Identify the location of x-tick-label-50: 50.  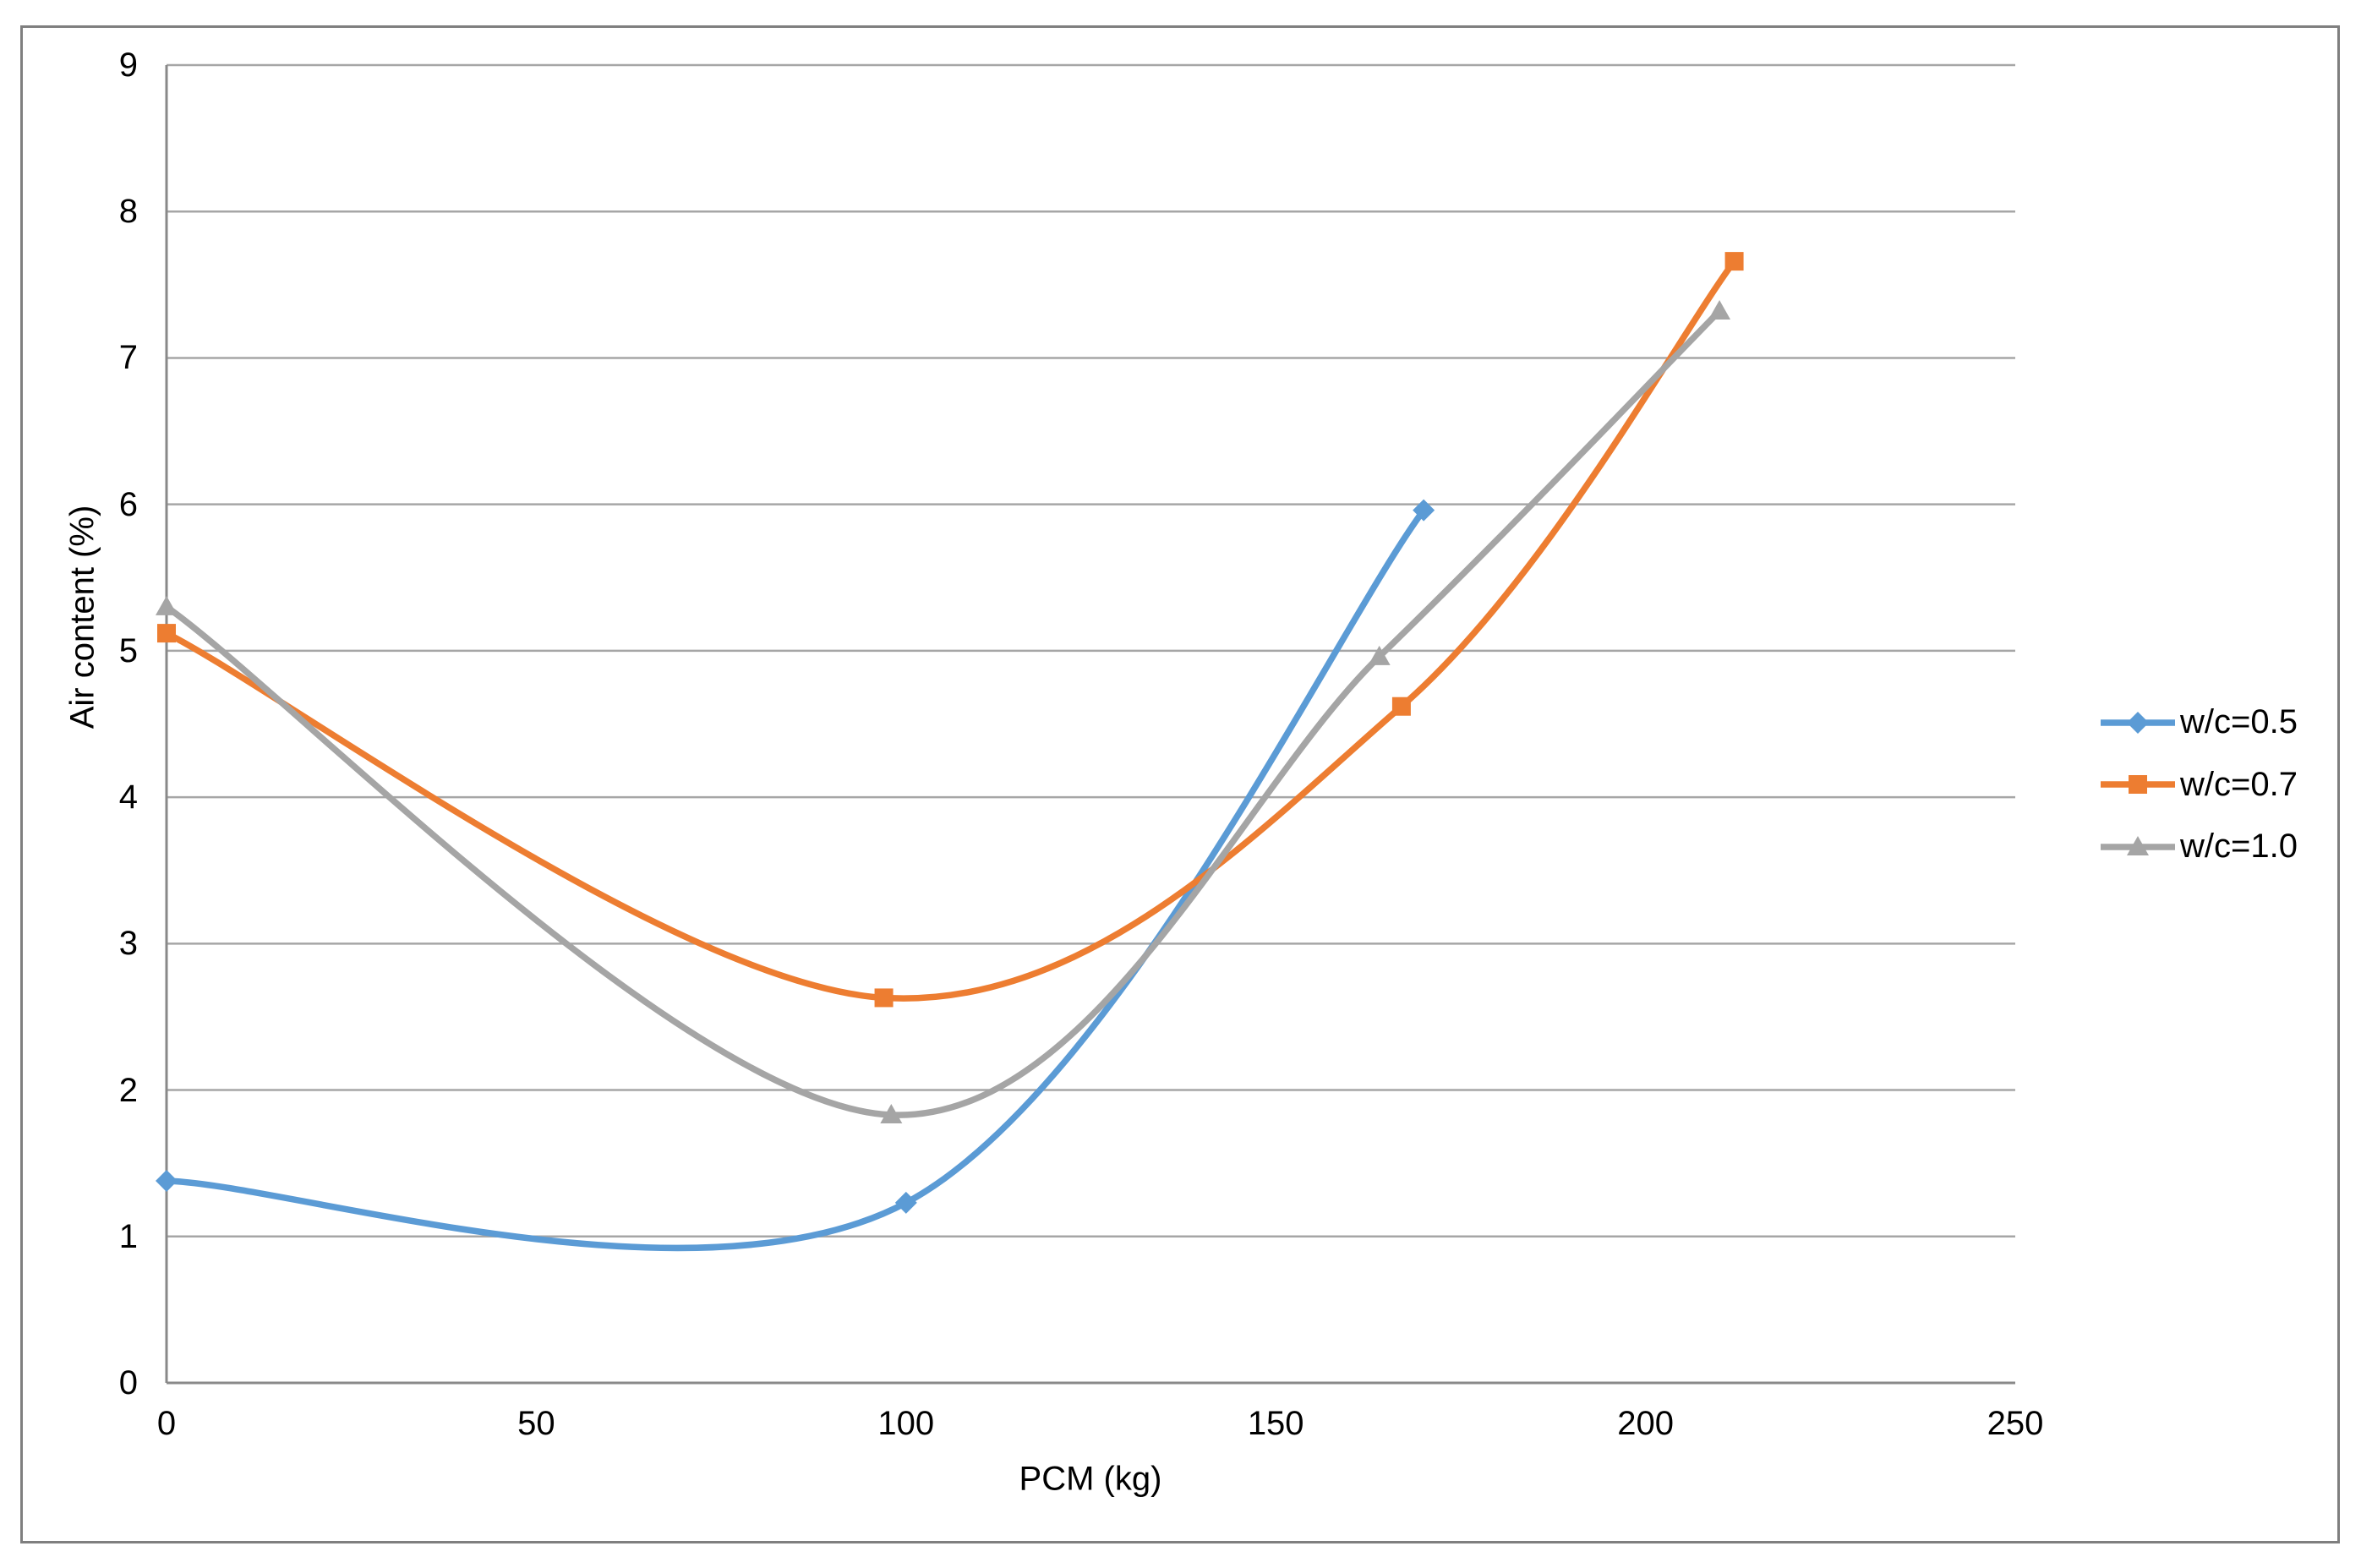
(536, 1423).